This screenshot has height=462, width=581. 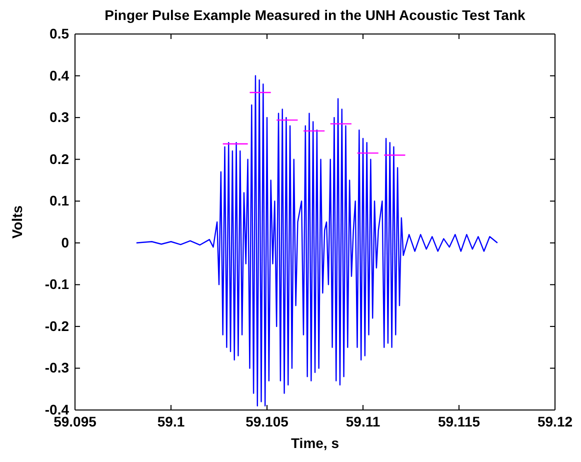 I want to click on x-tick-label: 59.1, so click(x=171, y=422).